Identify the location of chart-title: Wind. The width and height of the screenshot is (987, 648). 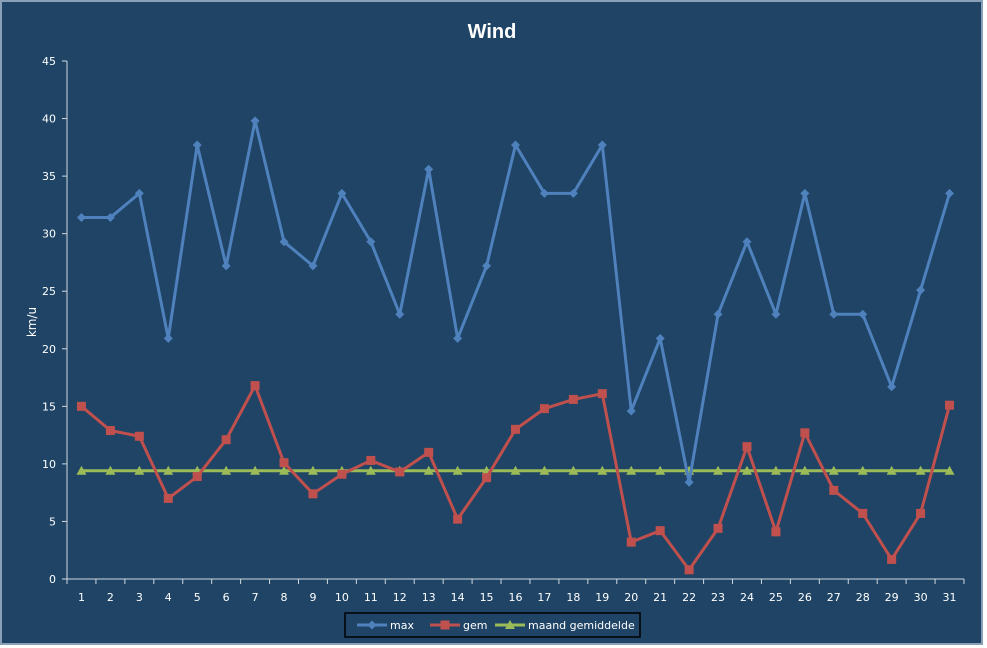
(492, 32).